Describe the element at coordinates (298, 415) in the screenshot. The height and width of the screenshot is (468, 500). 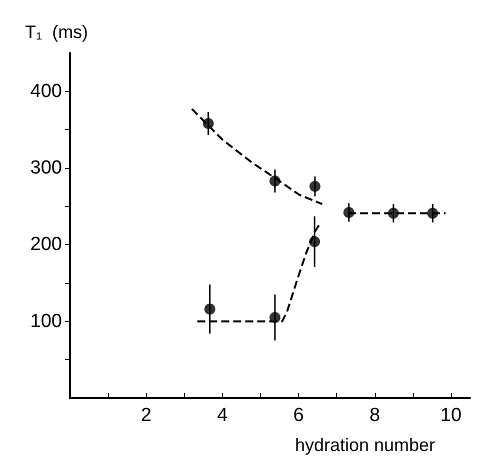
I see `x-tick-label: 6` at that location.